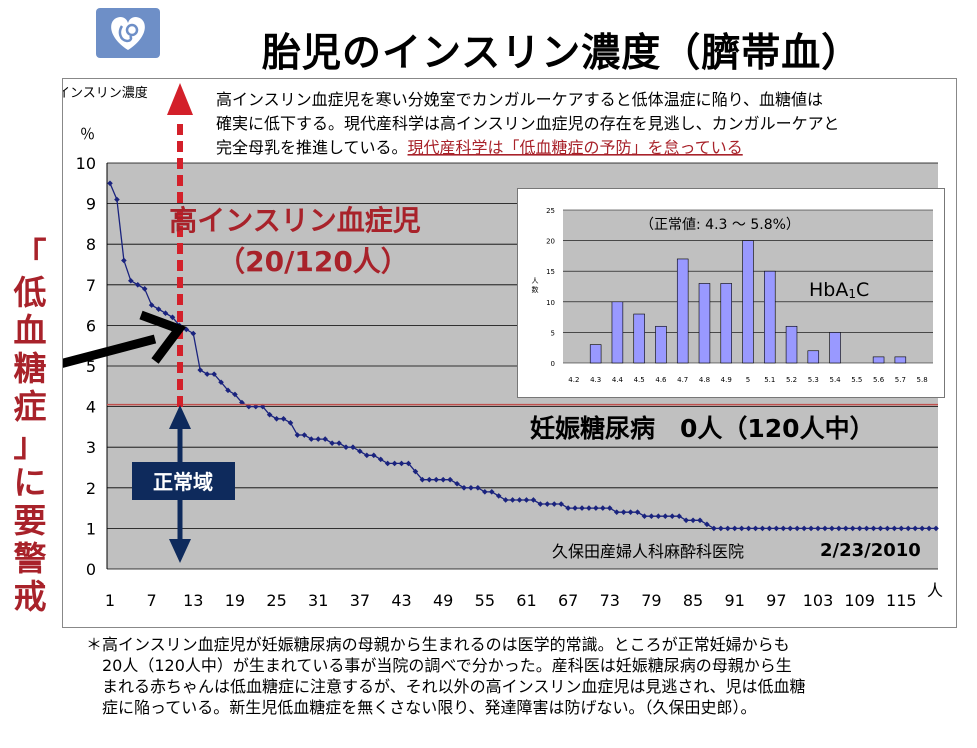 The image size is (977, 748). I want to click on y-tick-label: 2, so click(91, 488).